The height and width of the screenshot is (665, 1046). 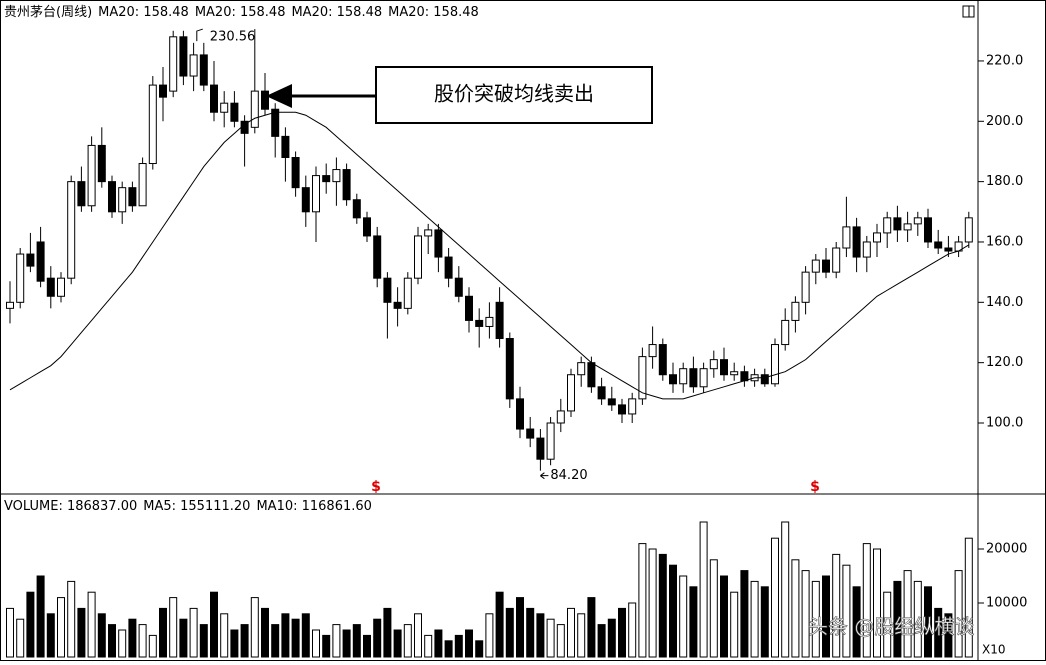 What do you see at coordinates (891, 627) in the screenshot?
I see `watermark: 头条 @股经纵横谈` at bounding box center [891, 627].